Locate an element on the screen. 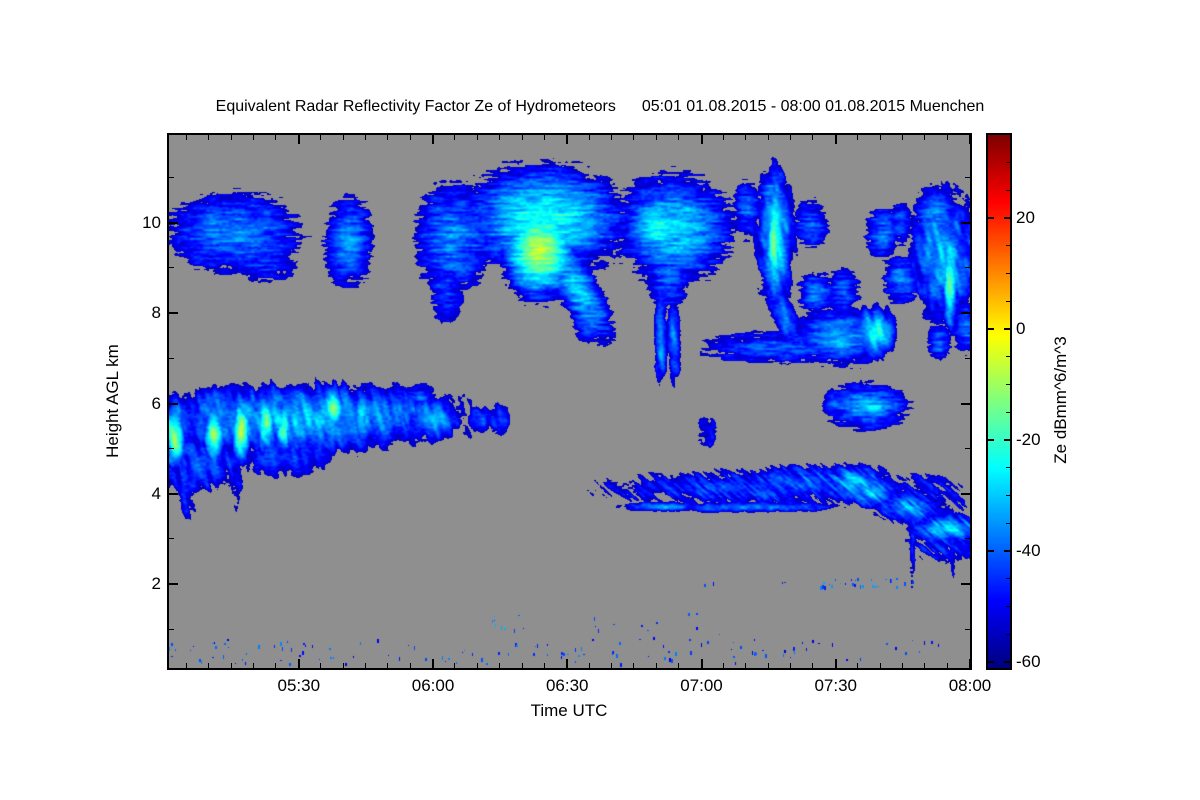 The width and height of the screenshot is (1200, 800). colorbar-frame is located at coordinates (999, 401).